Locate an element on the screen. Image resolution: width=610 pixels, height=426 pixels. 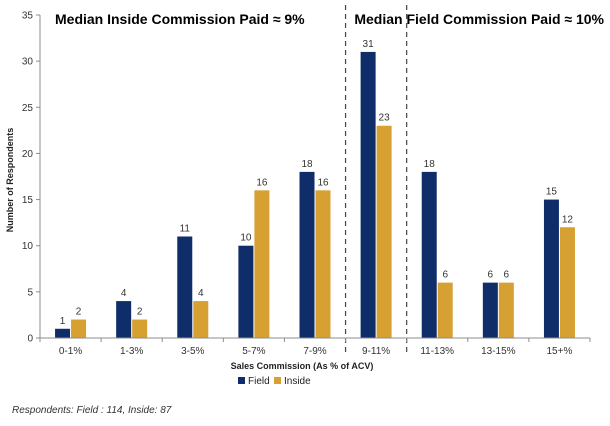
legend: Field Inside is located at coordinates (274, 381).